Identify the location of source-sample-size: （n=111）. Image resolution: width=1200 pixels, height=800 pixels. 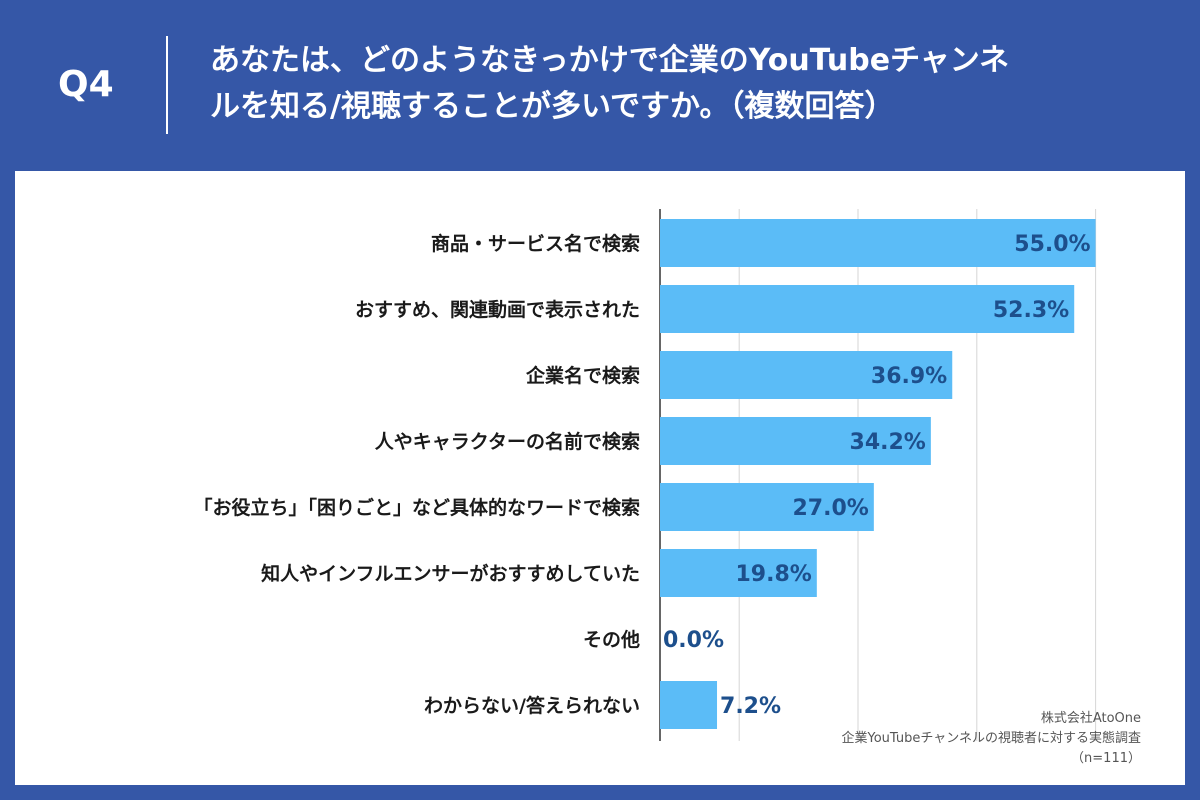
(1106, 758).